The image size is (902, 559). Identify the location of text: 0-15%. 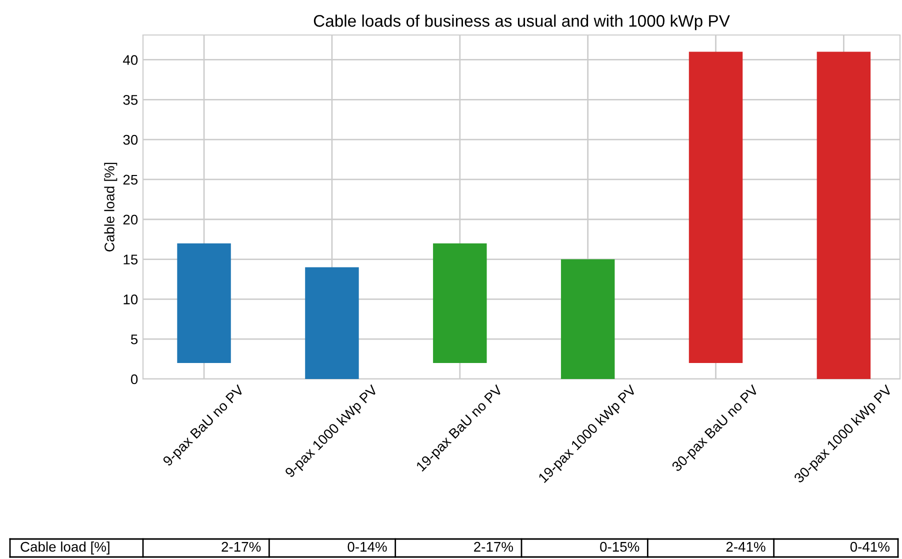
(620, 547).